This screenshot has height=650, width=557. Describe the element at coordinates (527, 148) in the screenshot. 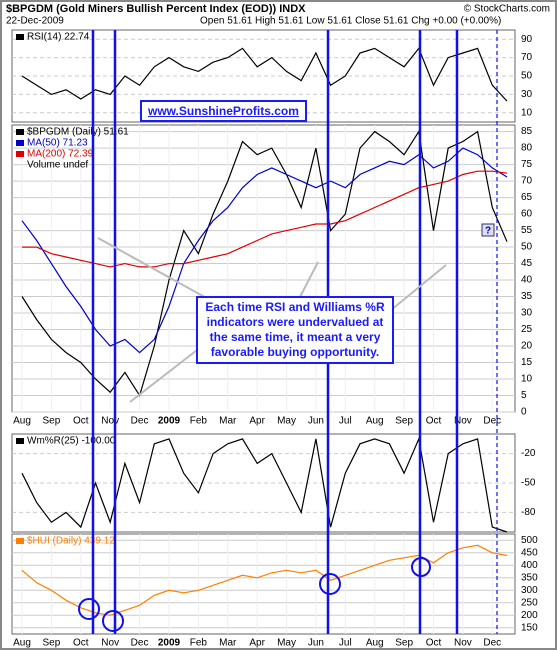

I see `y-tick-label: 80` at that location.